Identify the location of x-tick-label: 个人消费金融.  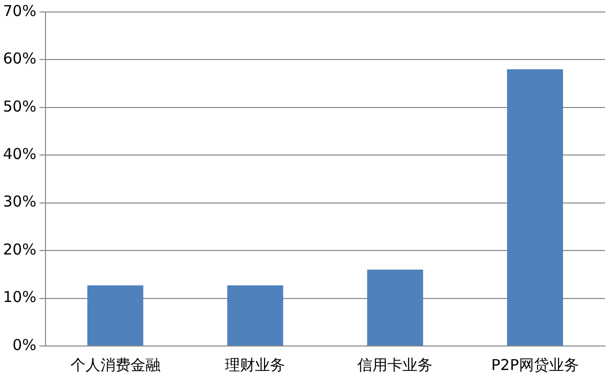
(115, 365).